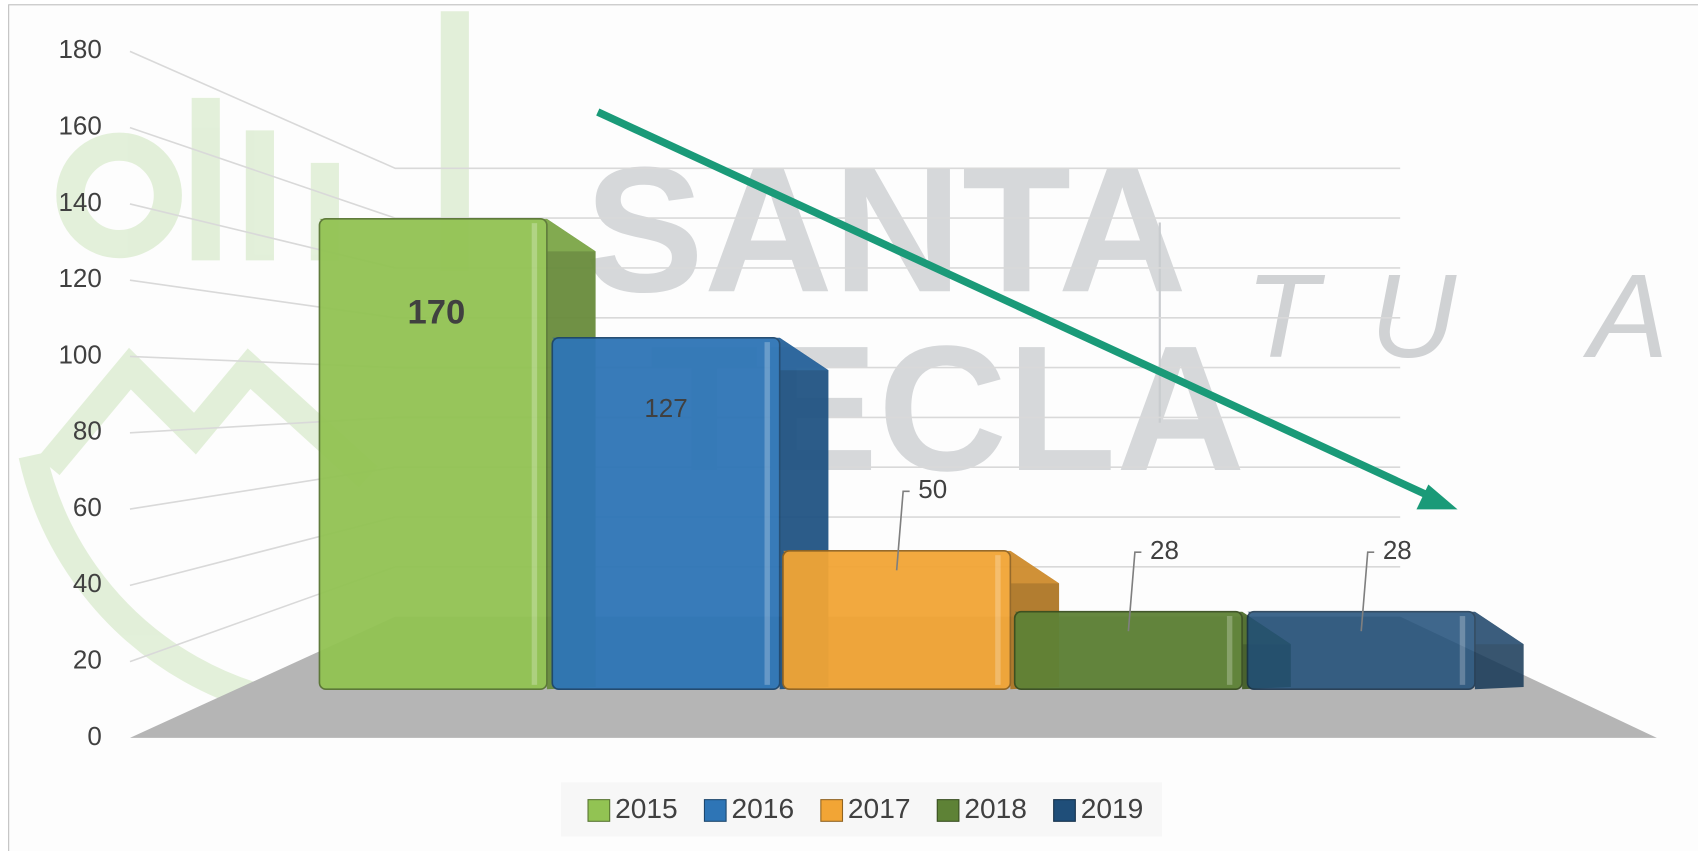 This screenshot has width=1698, height=851. I want to click on y-tick-label: 100, so click(79, 354).